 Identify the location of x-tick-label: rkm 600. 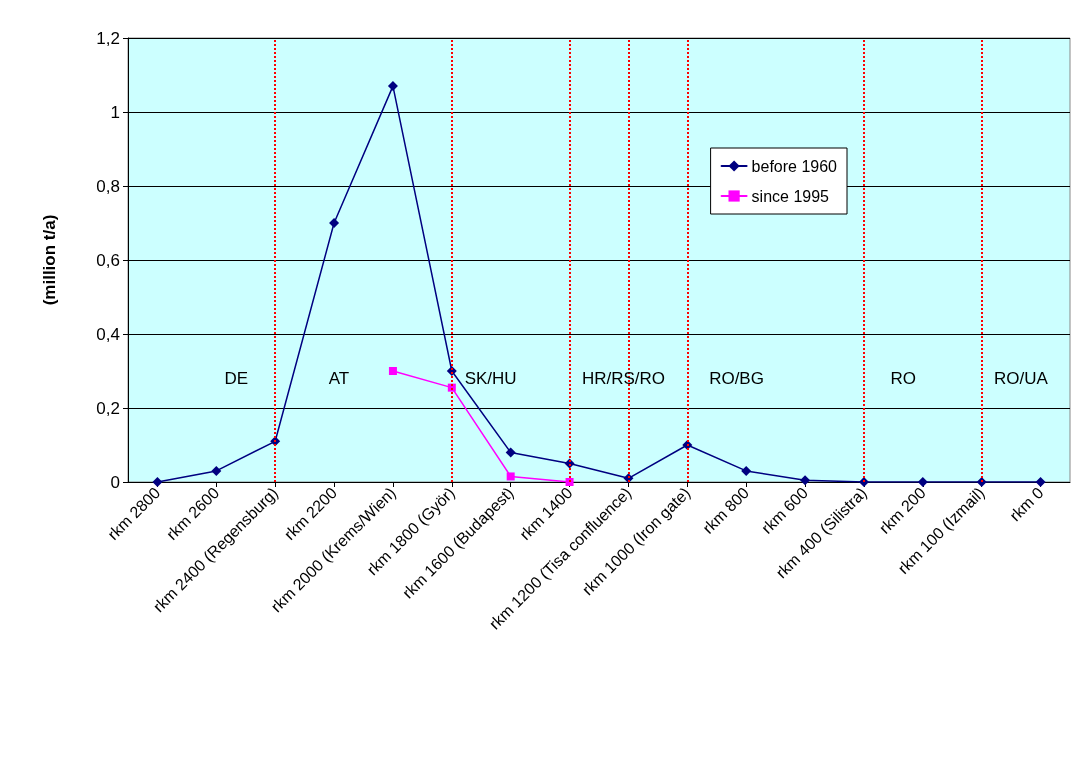
(785, 510).